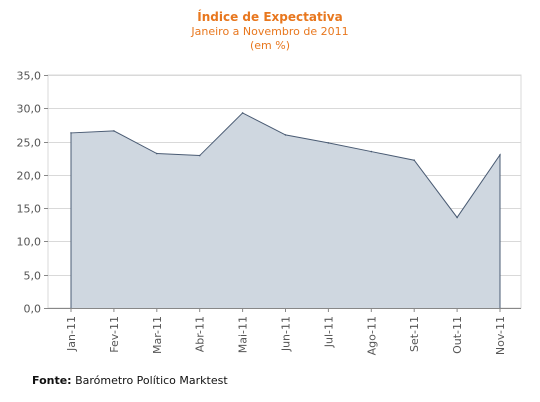 The height and width of the screenshot is (402, 540). I want to click on y-tick-label: 20,0, so click(29, 176).